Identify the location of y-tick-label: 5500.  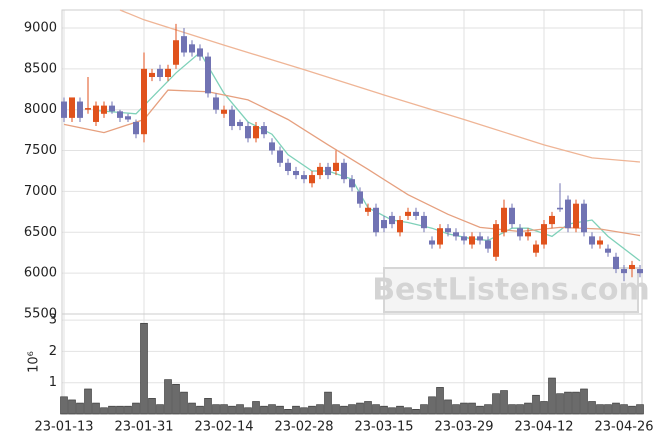
(40, 314).